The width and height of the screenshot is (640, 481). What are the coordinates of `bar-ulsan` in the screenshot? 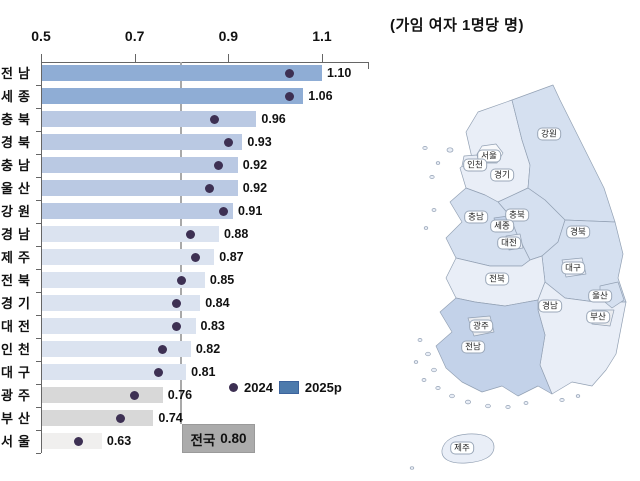 It's located at (140, 188).